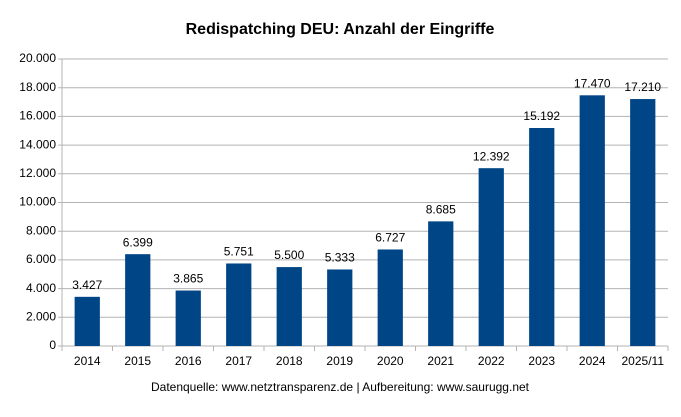 The width and height of the screenshot is (681, 417). What do you see at coordinates (41, 288) in the screenshot?
I see `y-tick-label: 4.000` at bounding box center [41, 288].